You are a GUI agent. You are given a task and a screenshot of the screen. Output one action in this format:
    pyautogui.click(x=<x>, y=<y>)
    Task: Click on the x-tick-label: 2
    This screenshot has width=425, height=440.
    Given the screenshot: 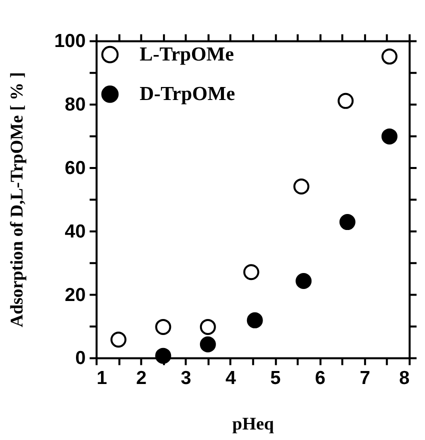 What is the action you would take?
    pyautogui.click(x=141, y=377)
    